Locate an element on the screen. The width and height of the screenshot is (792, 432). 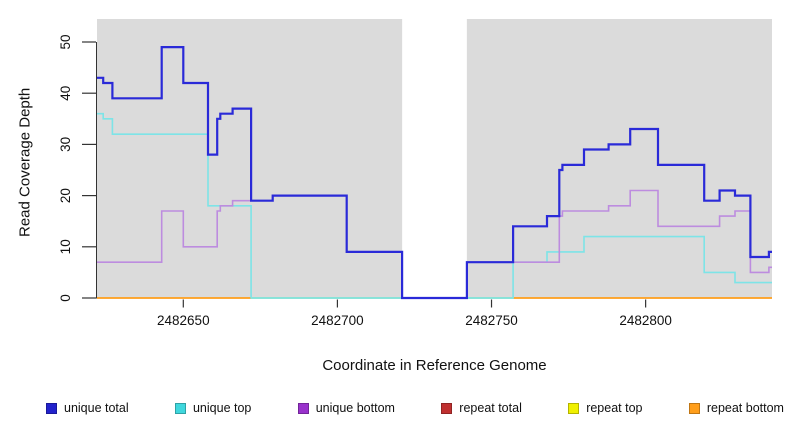
legend-item-unique-total: unique total is located at coordinates (87, 408).